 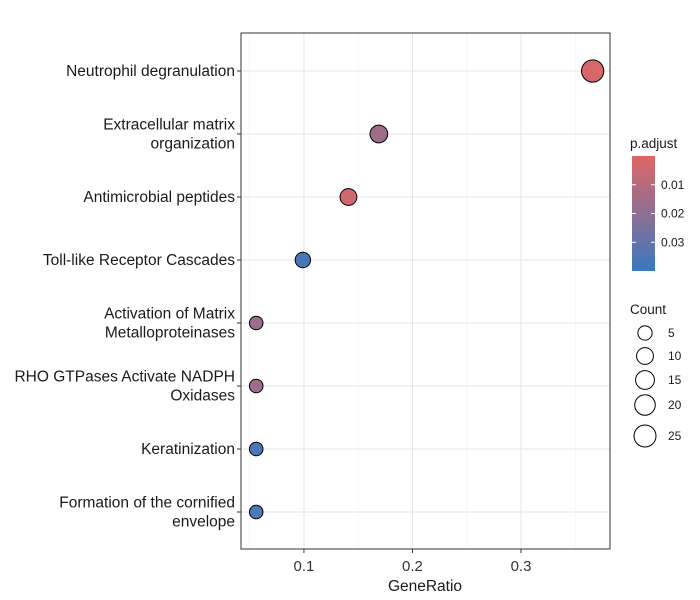 I want to click on y-tick-label: Neutrophil degranulation, so click(x=150, y=71).